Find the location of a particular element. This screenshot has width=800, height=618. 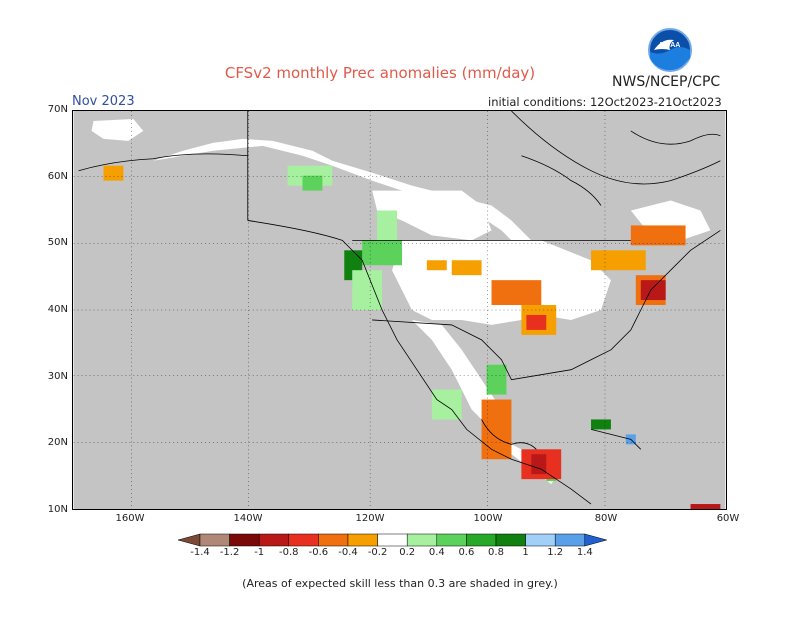

colorbar-label: 0.6 is located at coordinates (466, 552).